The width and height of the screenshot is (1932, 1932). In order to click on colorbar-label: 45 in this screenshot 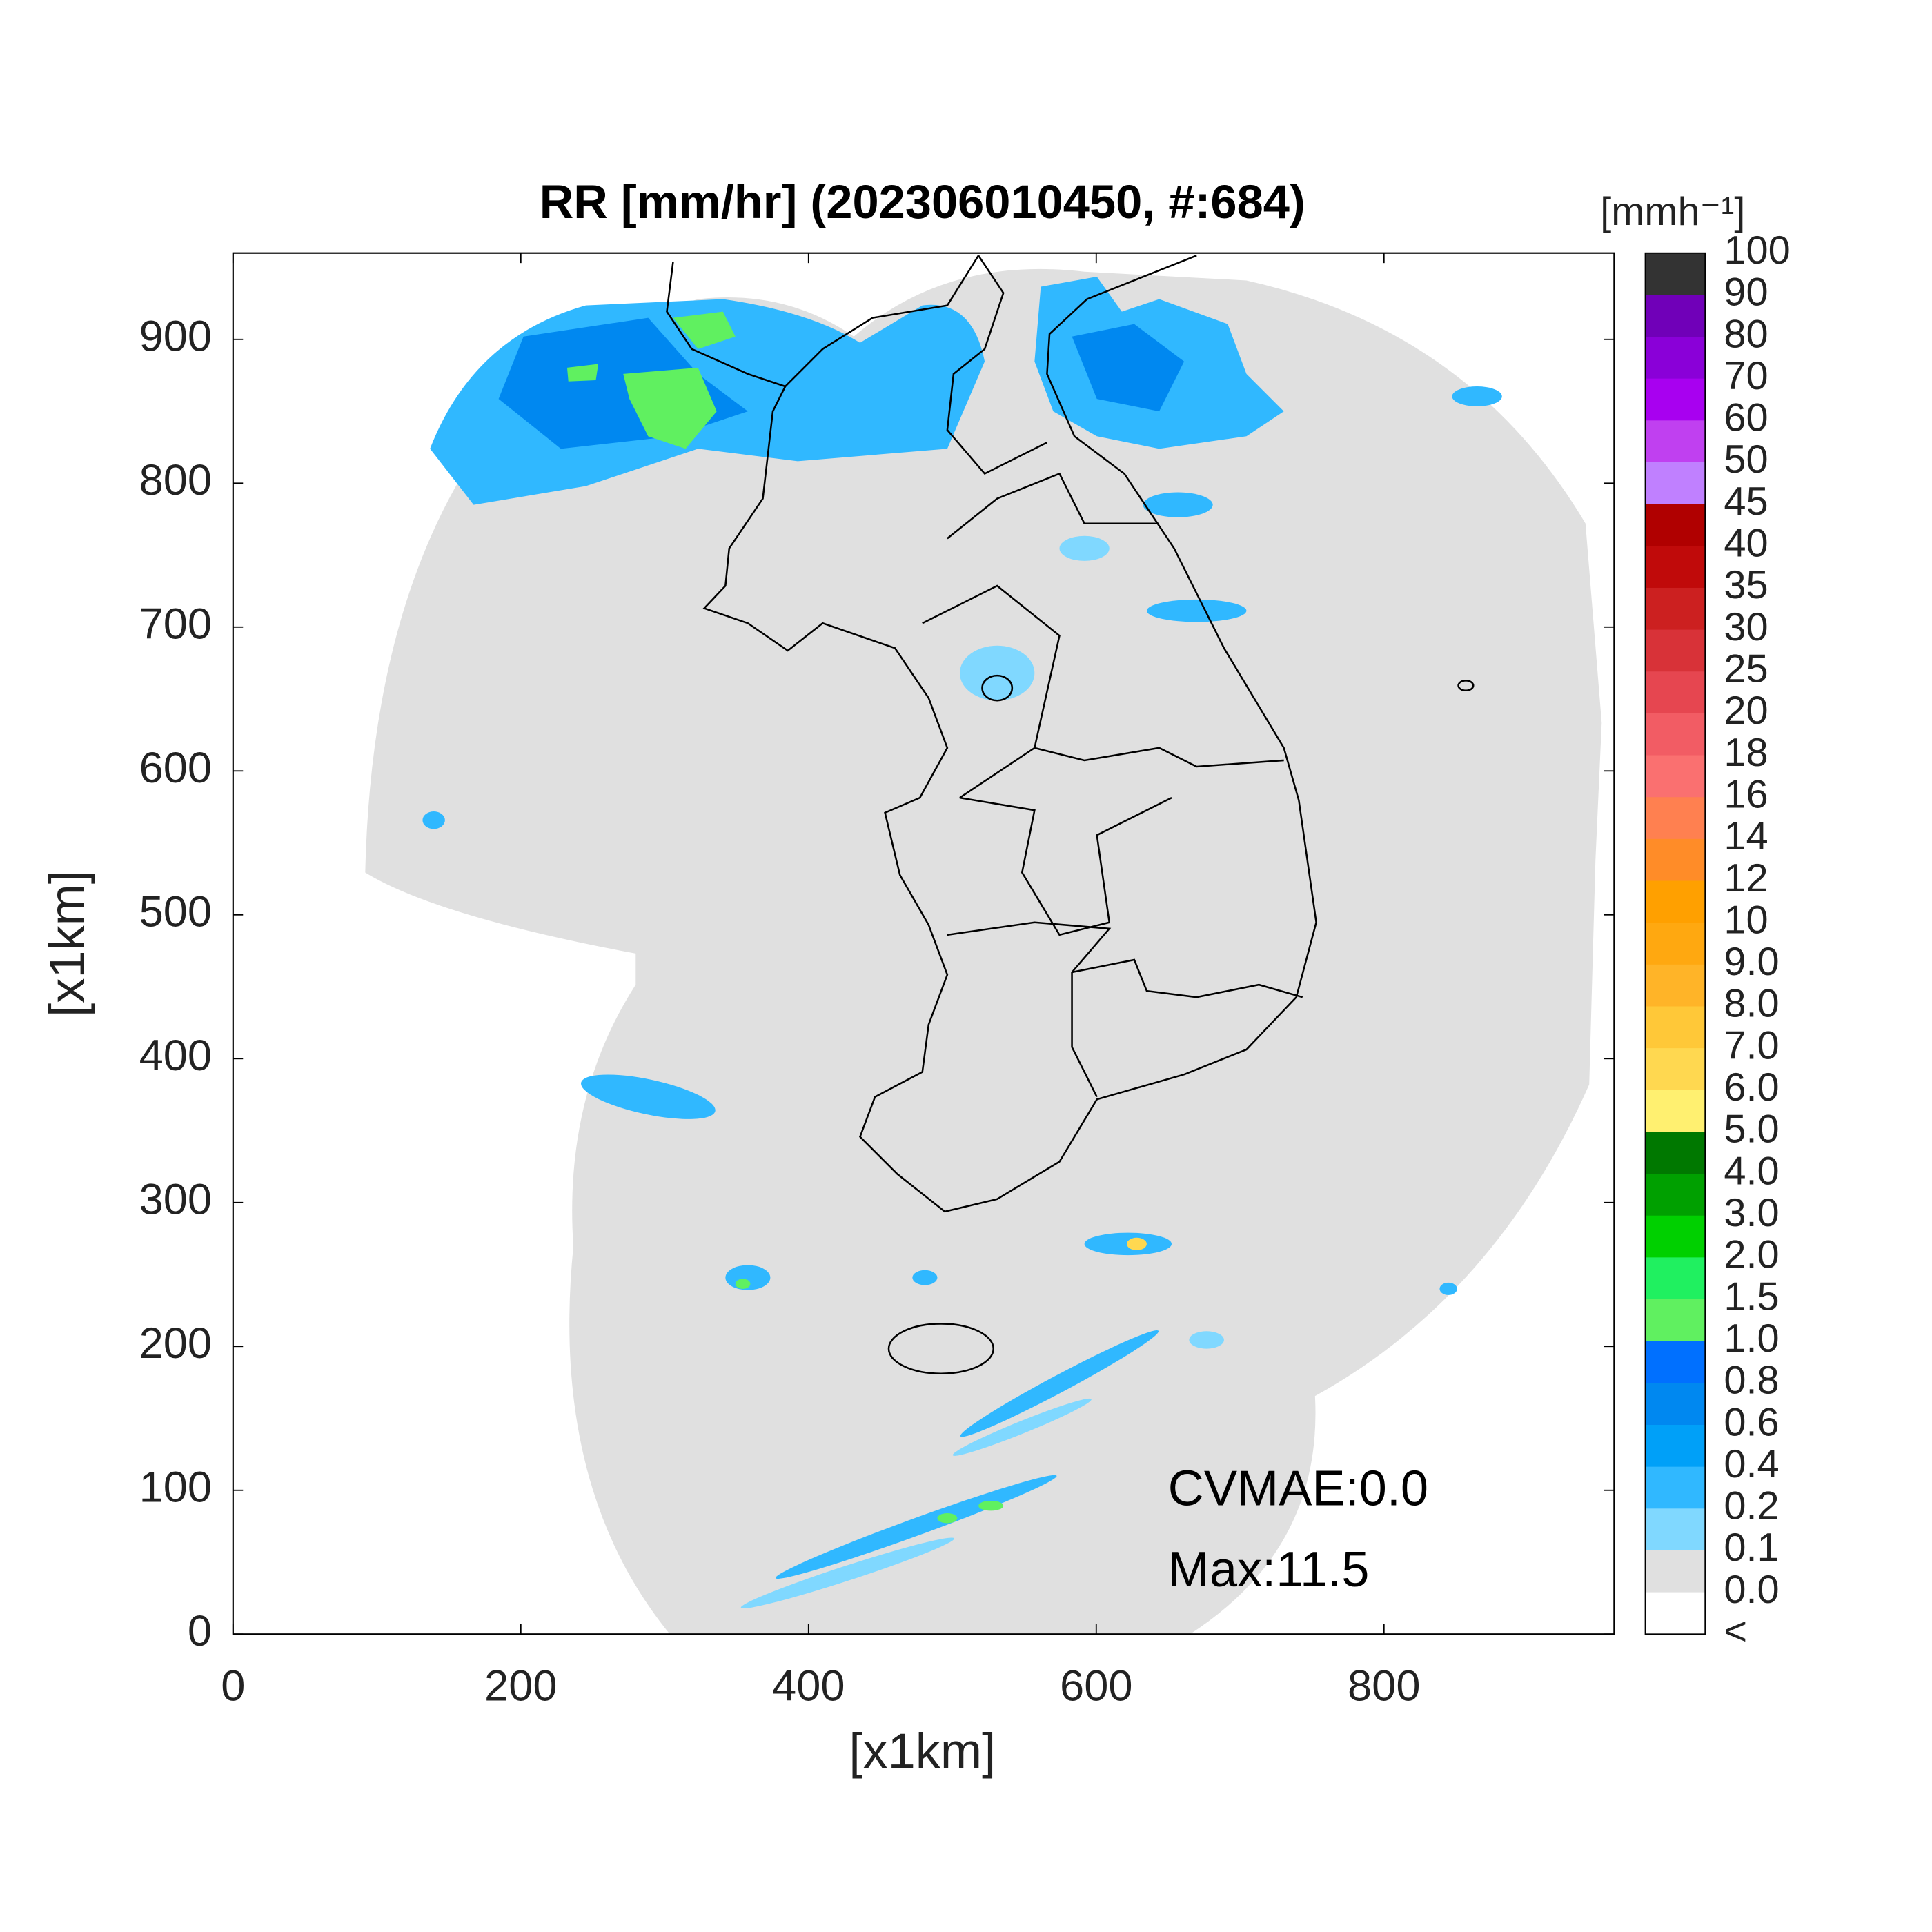, I will do `click(1746, 502)`.